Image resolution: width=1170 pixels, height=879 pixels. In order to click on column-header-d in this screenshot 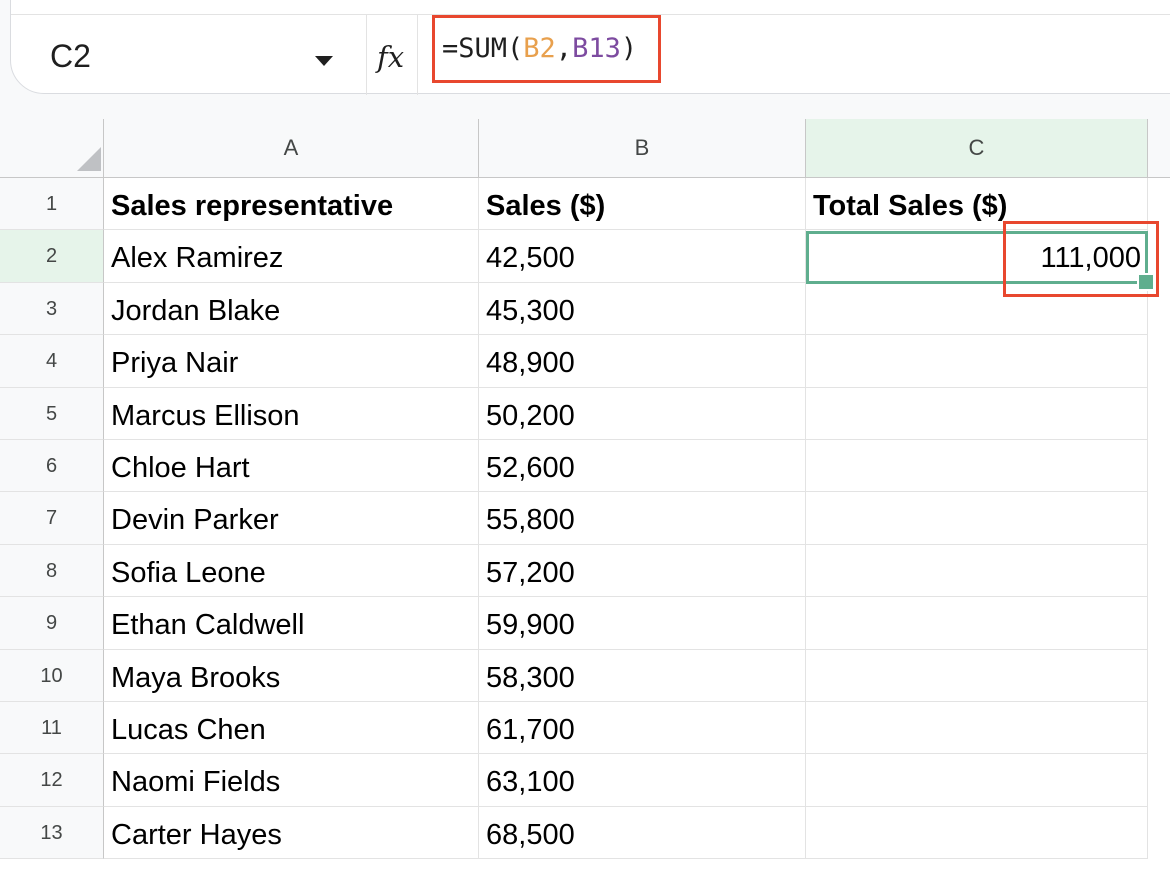, I will do `click(1159, 148)`.